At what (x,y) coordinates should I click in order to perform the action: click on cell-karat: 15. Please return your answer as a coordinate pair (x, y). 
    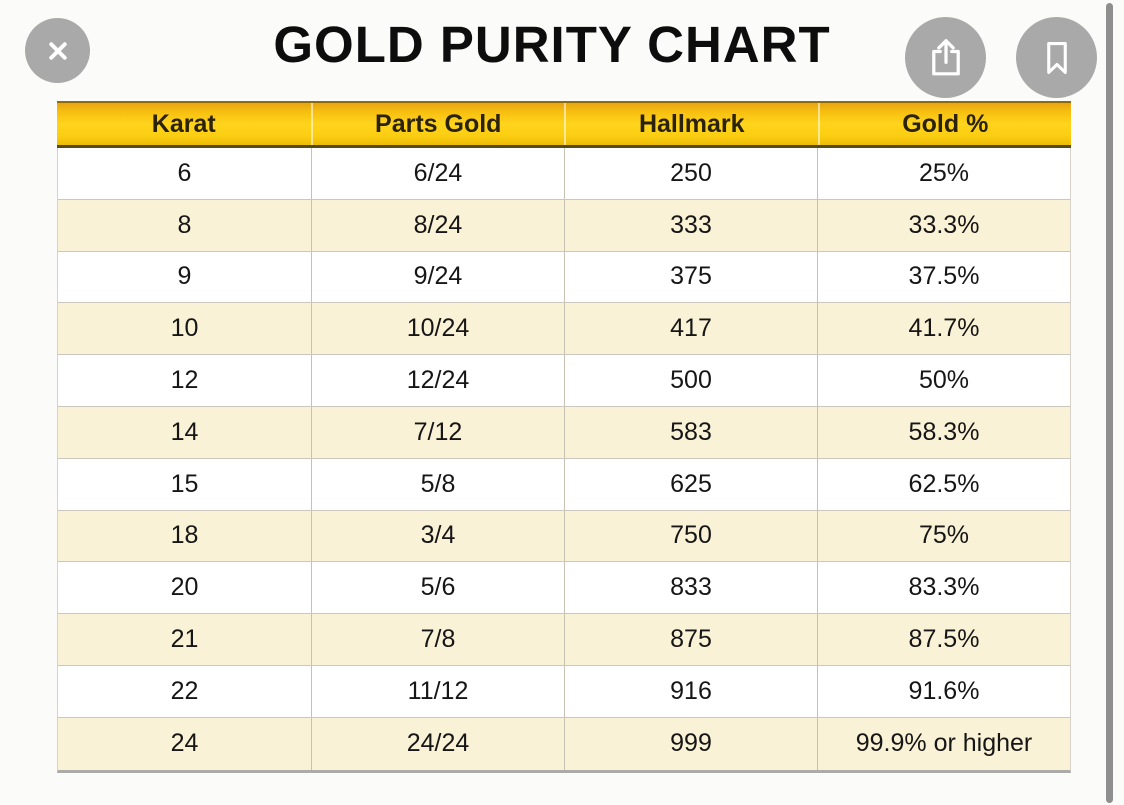
    Looking at the image, I should click on (184, 483).